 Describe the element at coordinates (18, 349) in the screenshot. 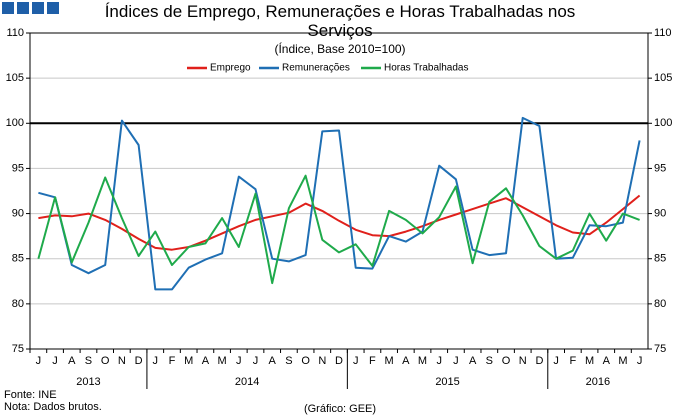

I see `y-tick-label: 75` at that location.